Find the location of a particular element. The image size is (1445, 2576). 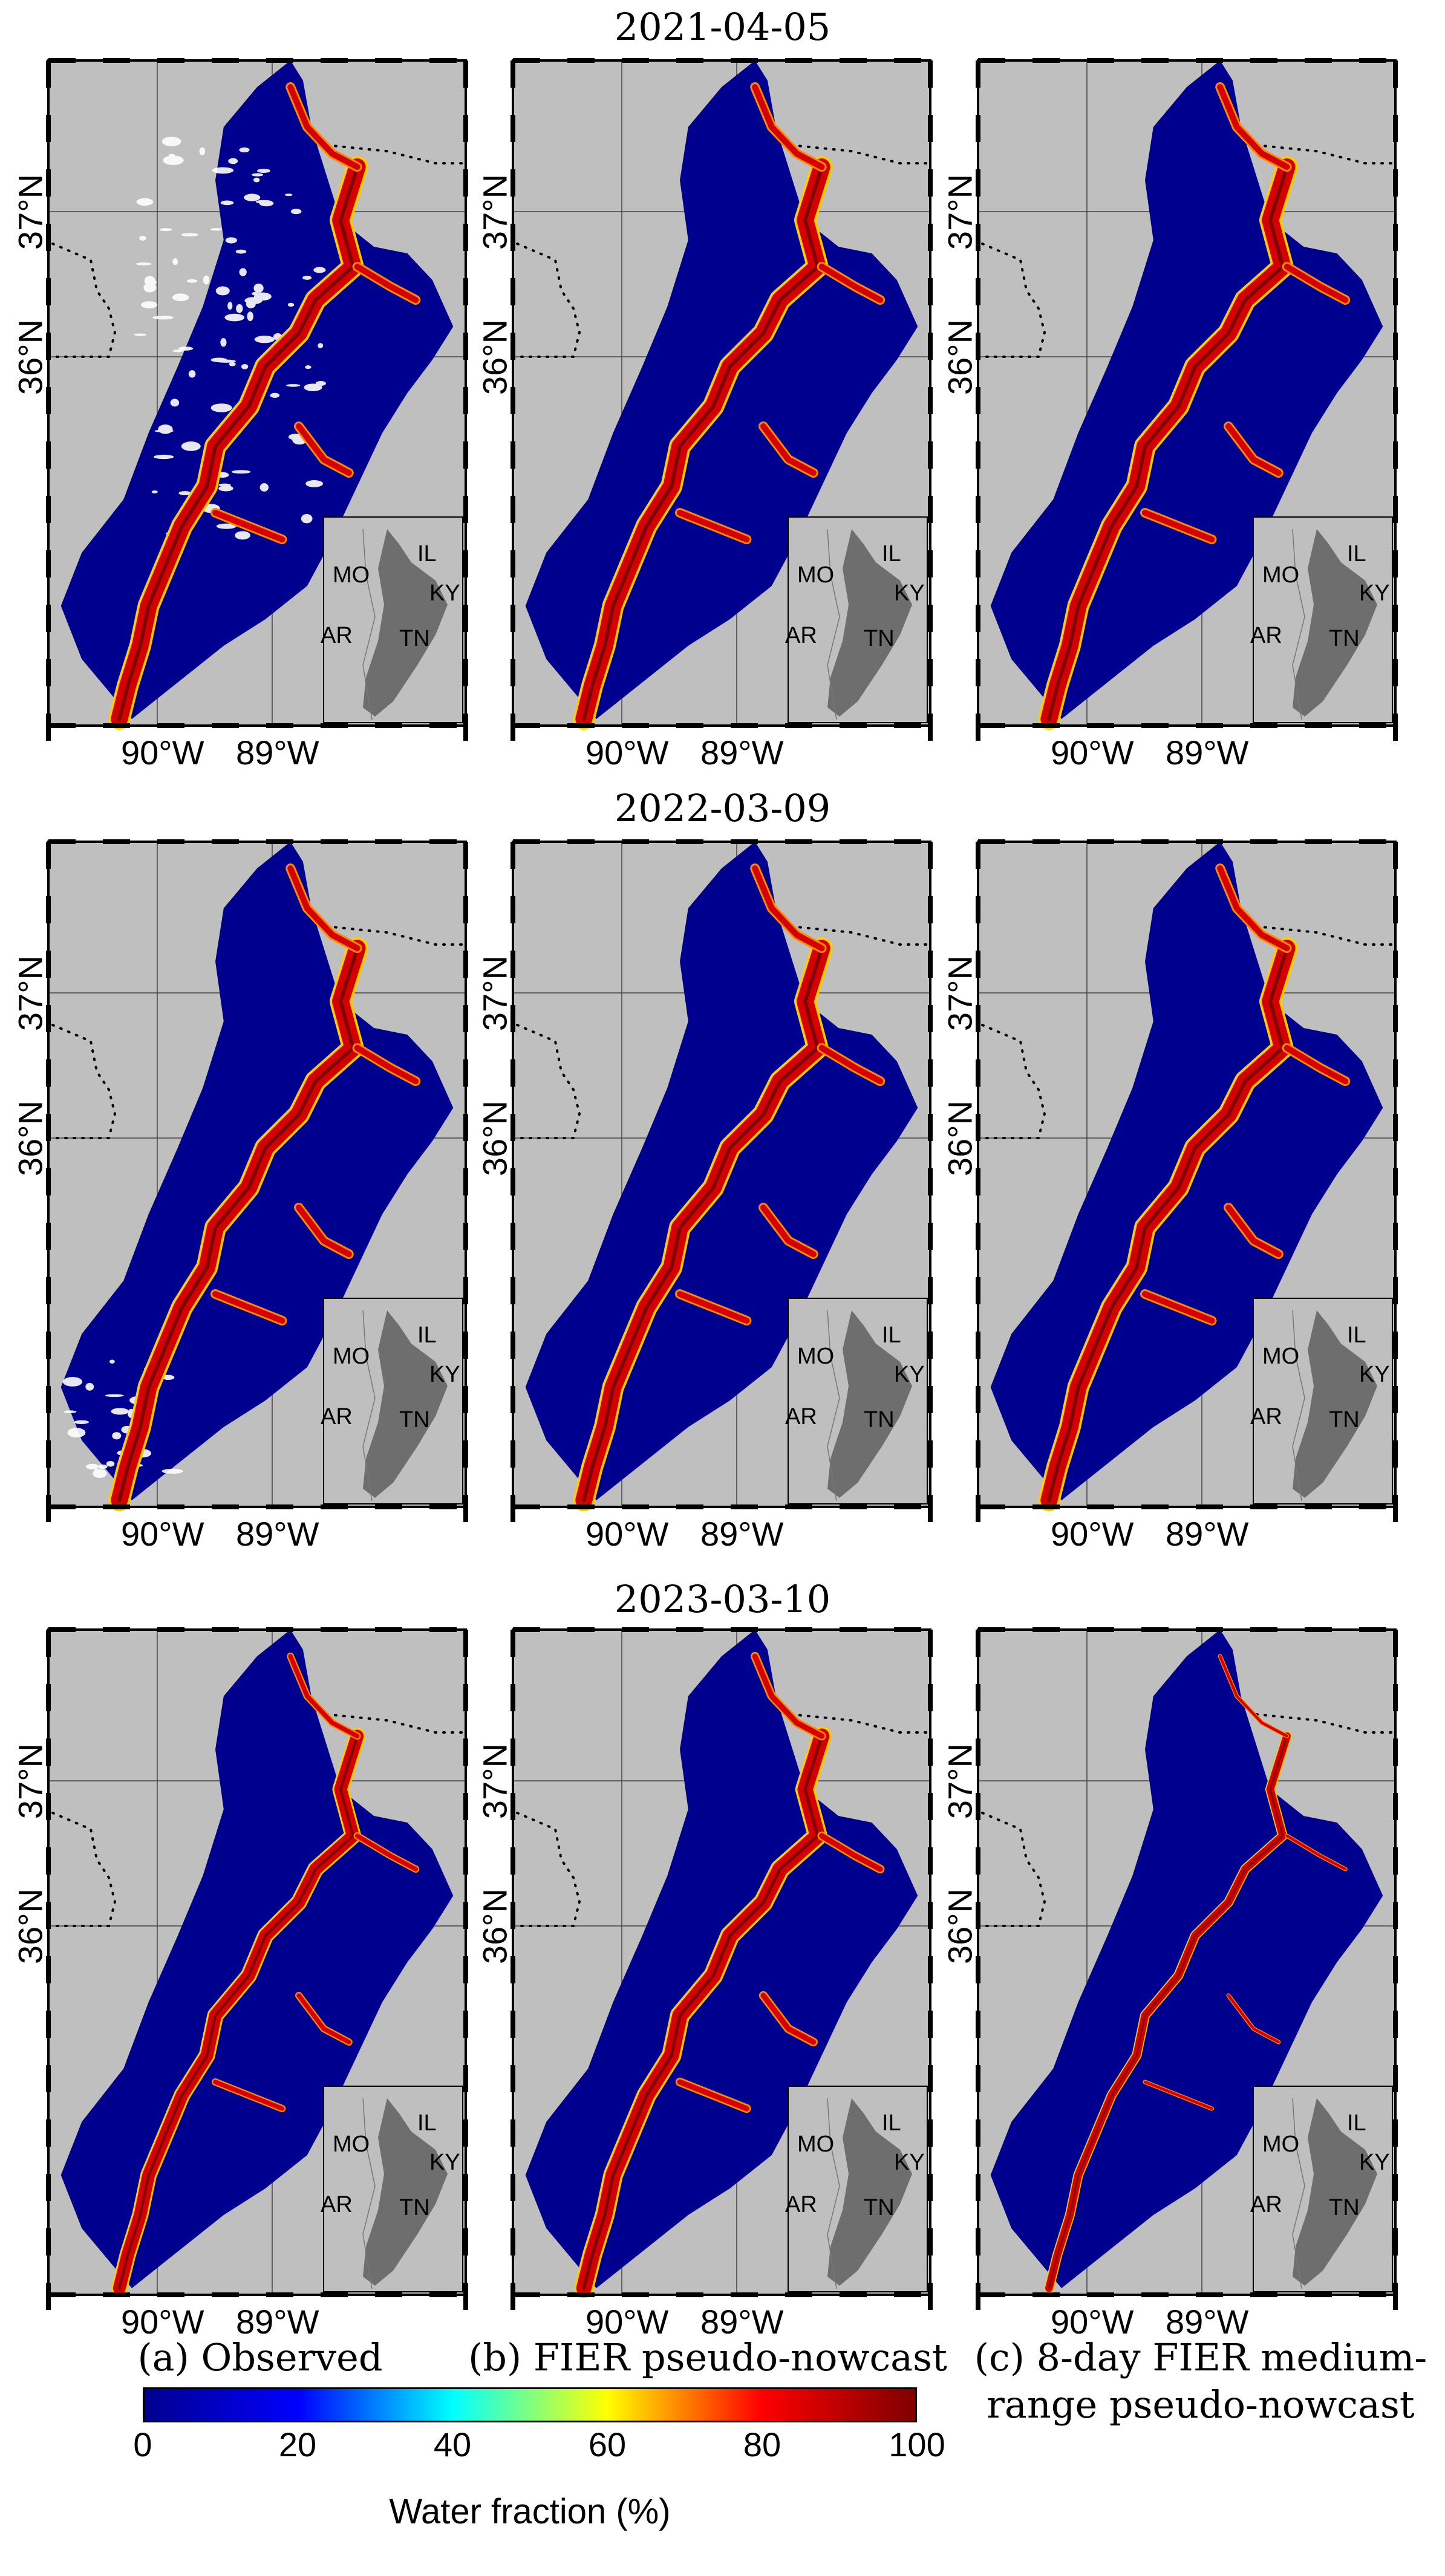

column-b-label: (b) FIER pseudo-nowcast is located at coordinates (707, 2357).